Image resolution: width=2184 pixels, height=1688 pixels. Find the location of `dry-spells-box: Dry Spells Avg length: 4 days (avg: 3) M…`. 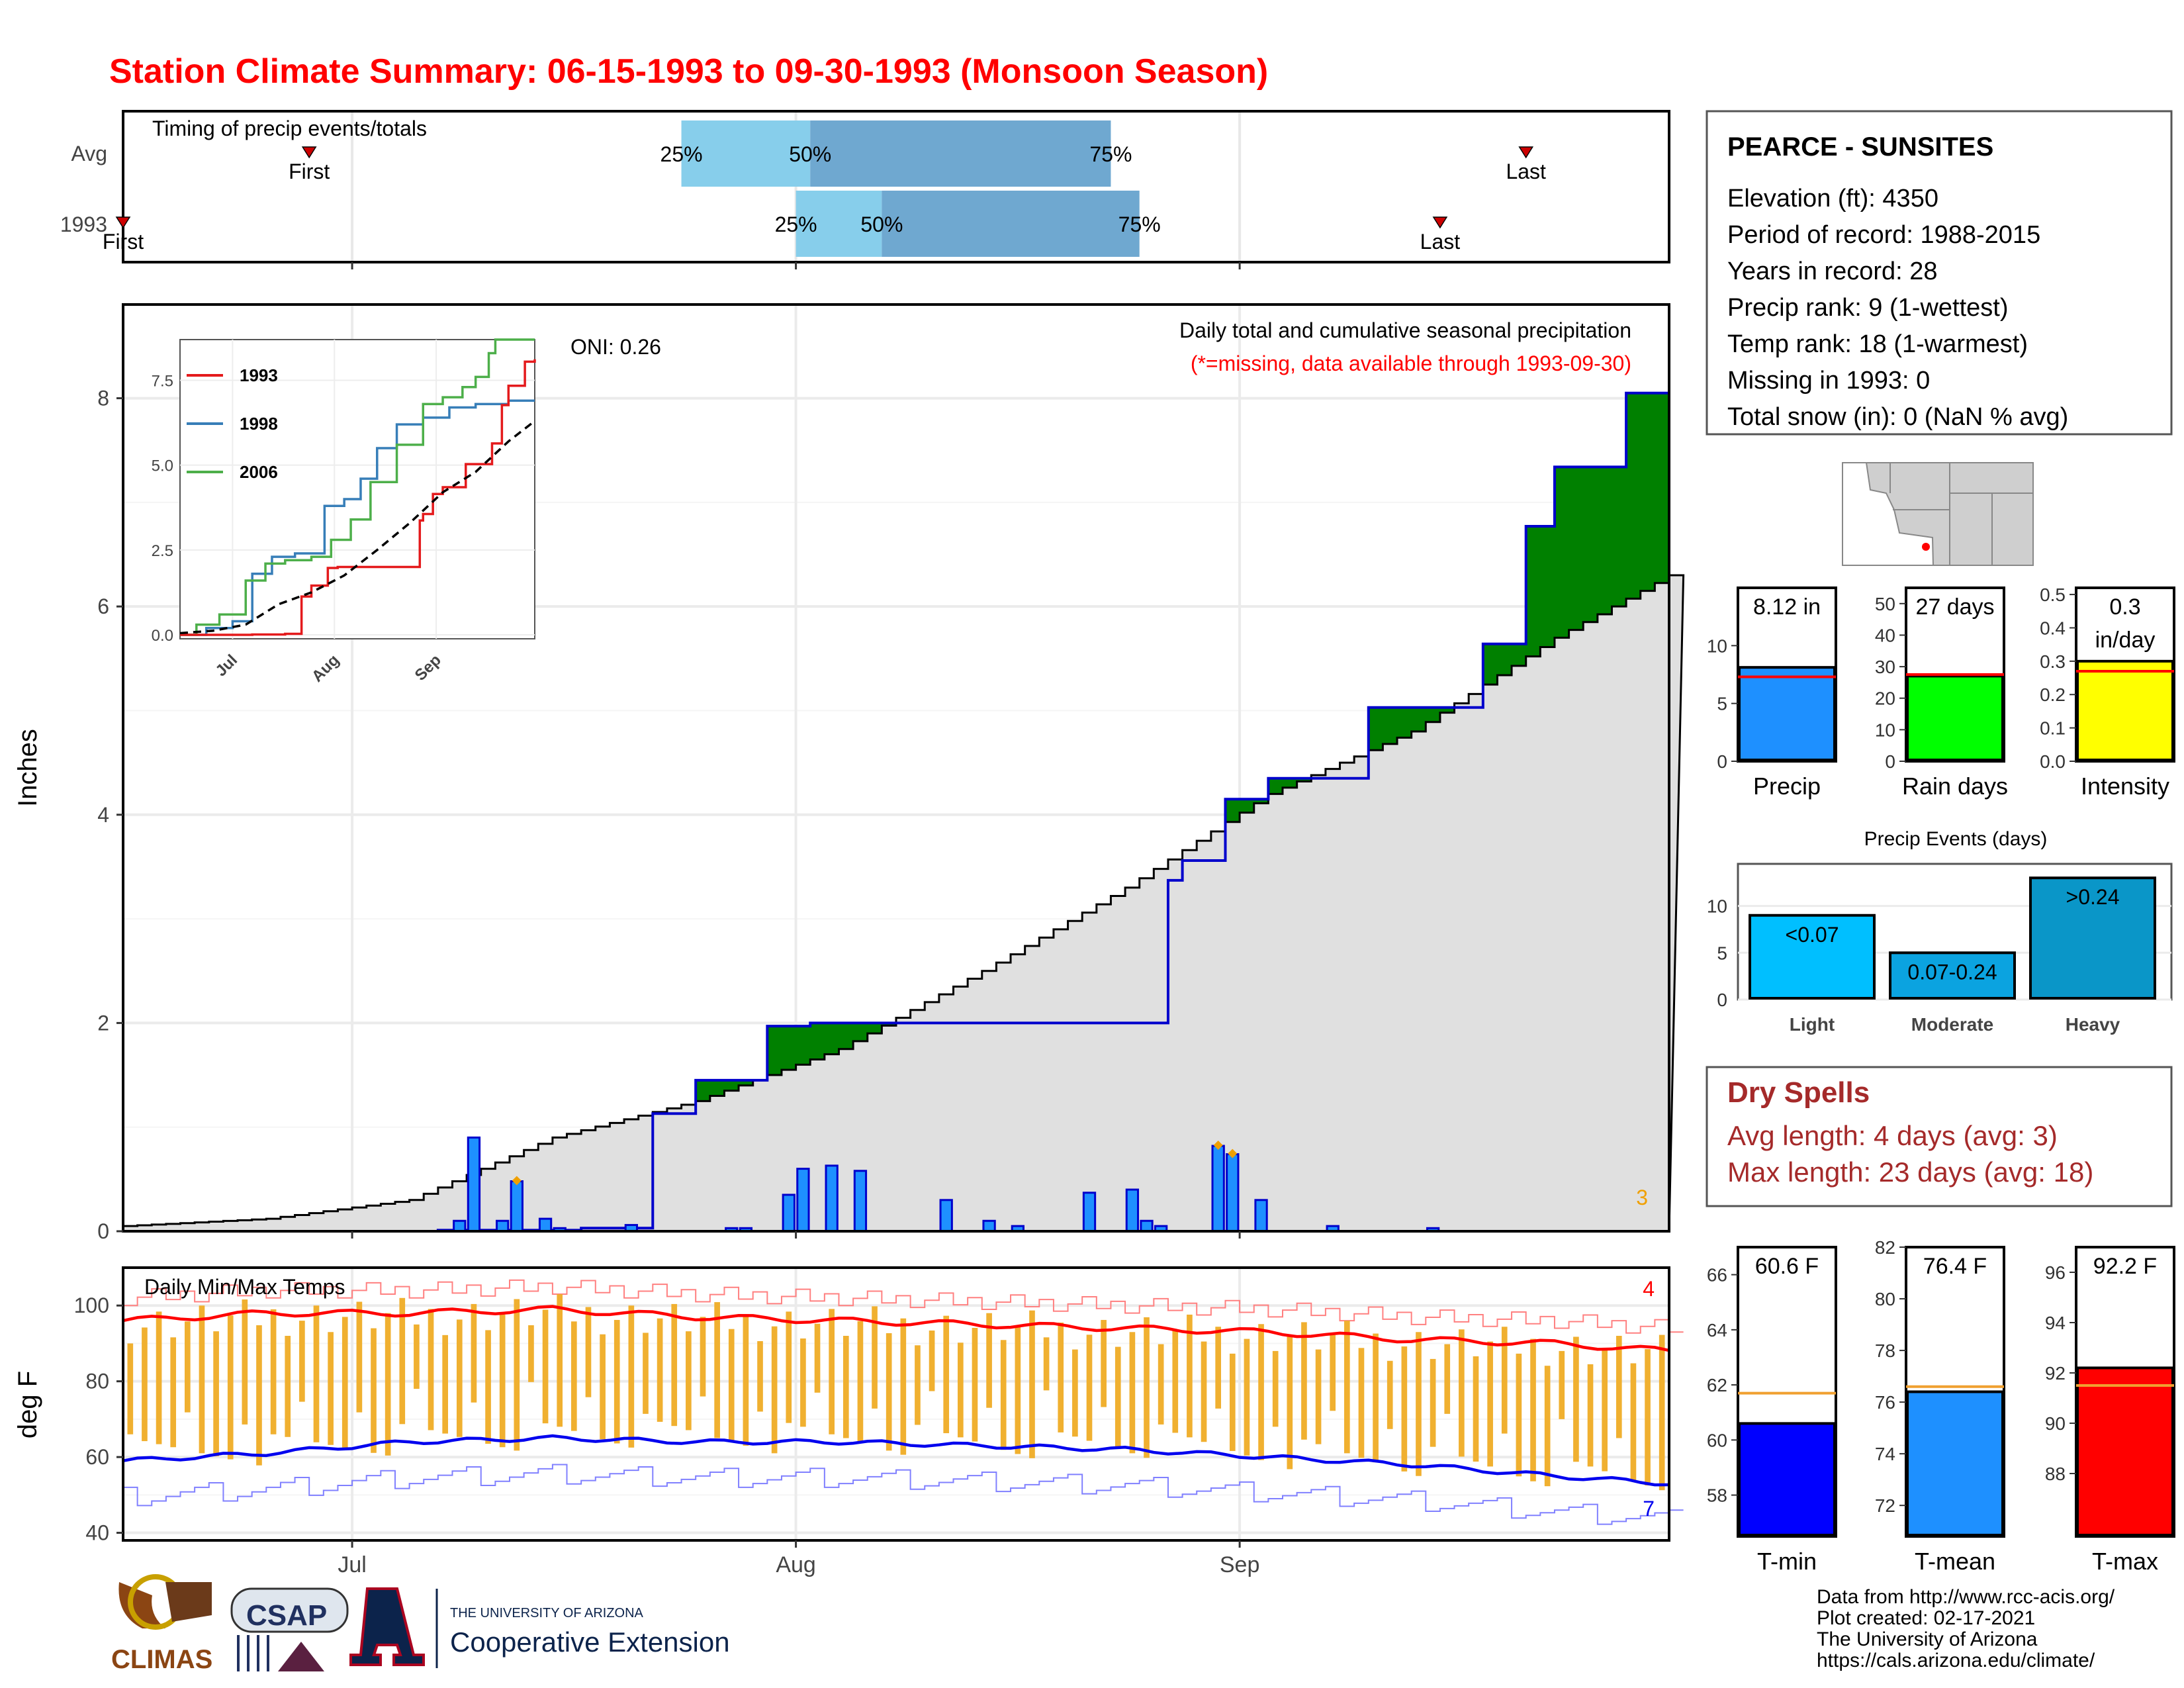

dry-spells-box: Dry Spells Avg length: 4 days (avg: 3) M… is located at coordinates (1940, 1136).